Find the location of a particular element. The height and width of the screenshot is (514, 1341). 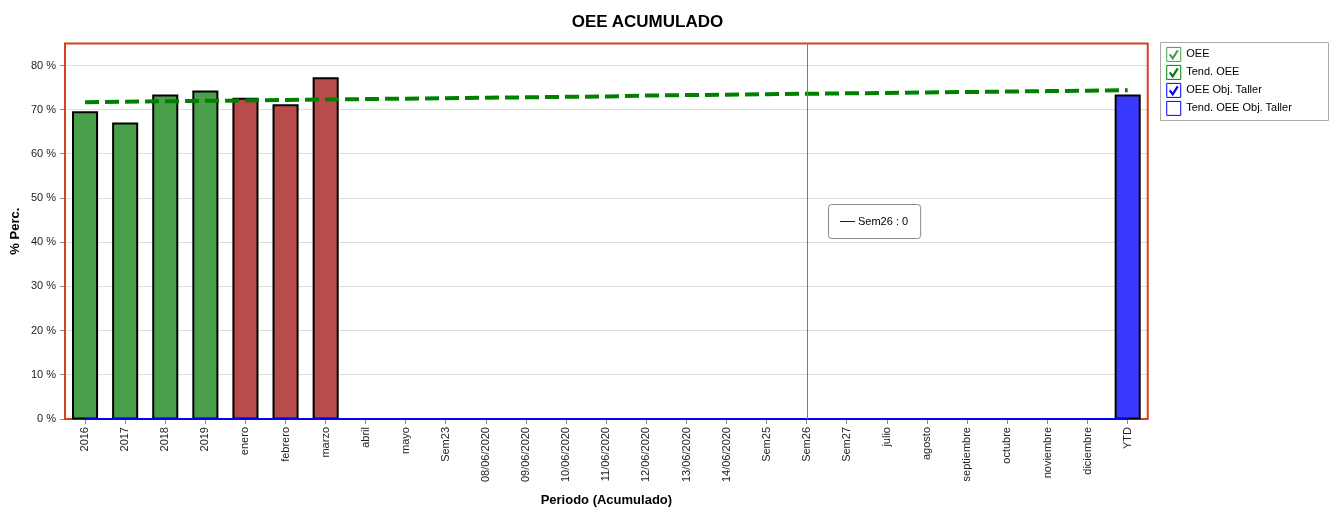

x-tick-label: Sem23 is located at coordinates (444, 444).